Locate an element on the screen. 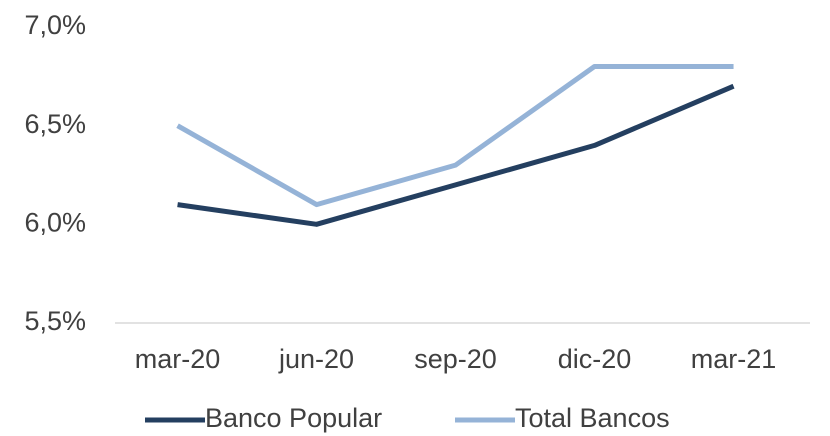 This screenshot has width=830, height=436. y-tick-label: 5,5% is located at coordinates (55, 321).